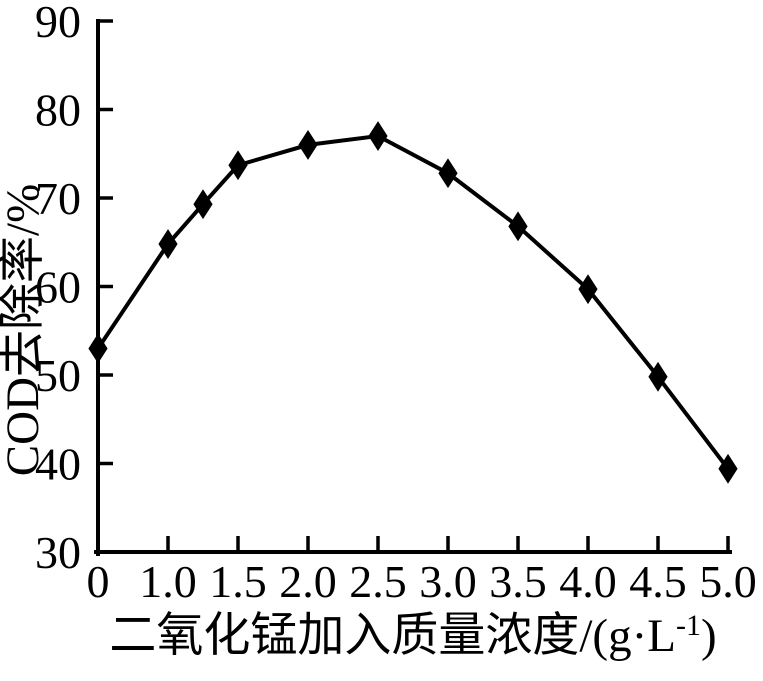 This screenshot has height=681, width=763. What do you see at coordinates (378, 581) in the screenshot?
I see `x-tick-label: 2.5` at bounding box center [378, 581].